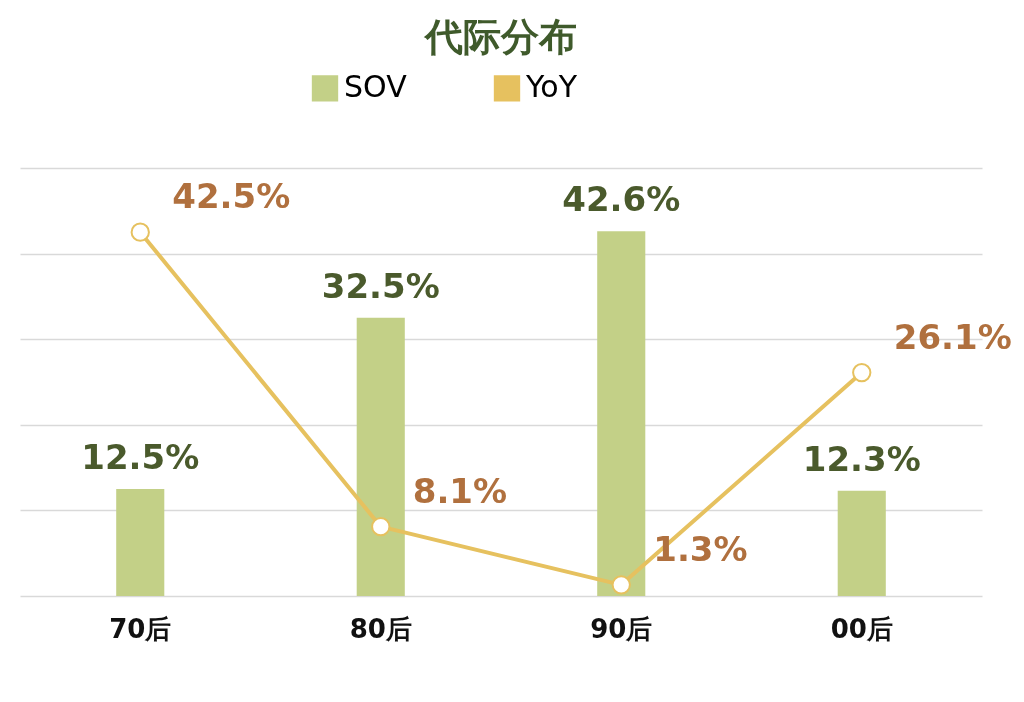 Image resolution: width=1024 pixels, height=702 pixels. I want to click on x-tick-label: 80后, so click(380, 628).